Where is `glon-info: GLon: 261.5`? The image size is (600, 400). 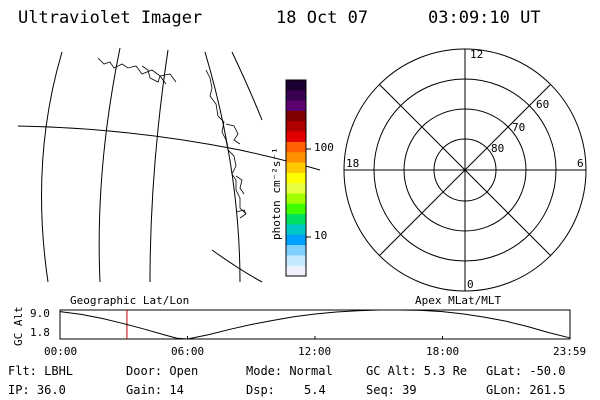
glon-info: GLon: 261.5 is located at coordinates (526, 390).